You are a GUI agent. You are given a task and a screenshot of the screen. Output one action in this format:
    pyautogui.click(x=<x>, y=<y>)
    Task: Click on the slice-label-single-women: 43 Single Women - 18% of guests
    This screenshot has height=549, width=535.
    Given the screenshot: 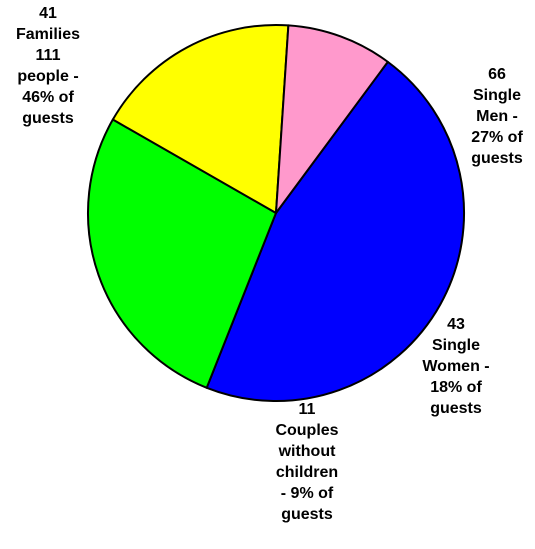 What is the action you would take?
    pyautogui.click(x=455, y=366)
    